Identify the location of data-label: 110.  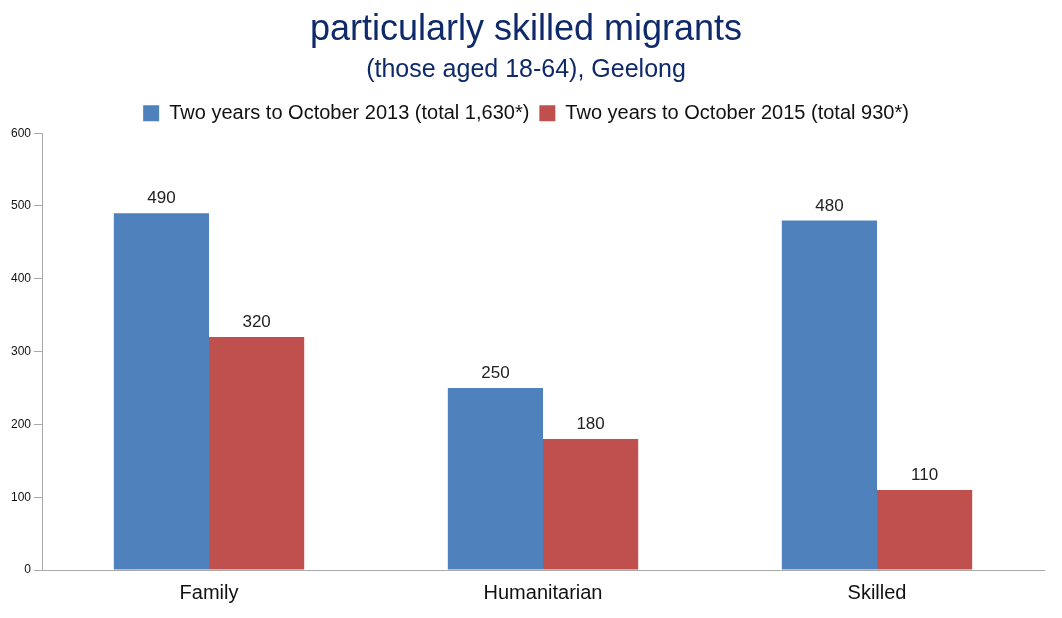
(925, 475).